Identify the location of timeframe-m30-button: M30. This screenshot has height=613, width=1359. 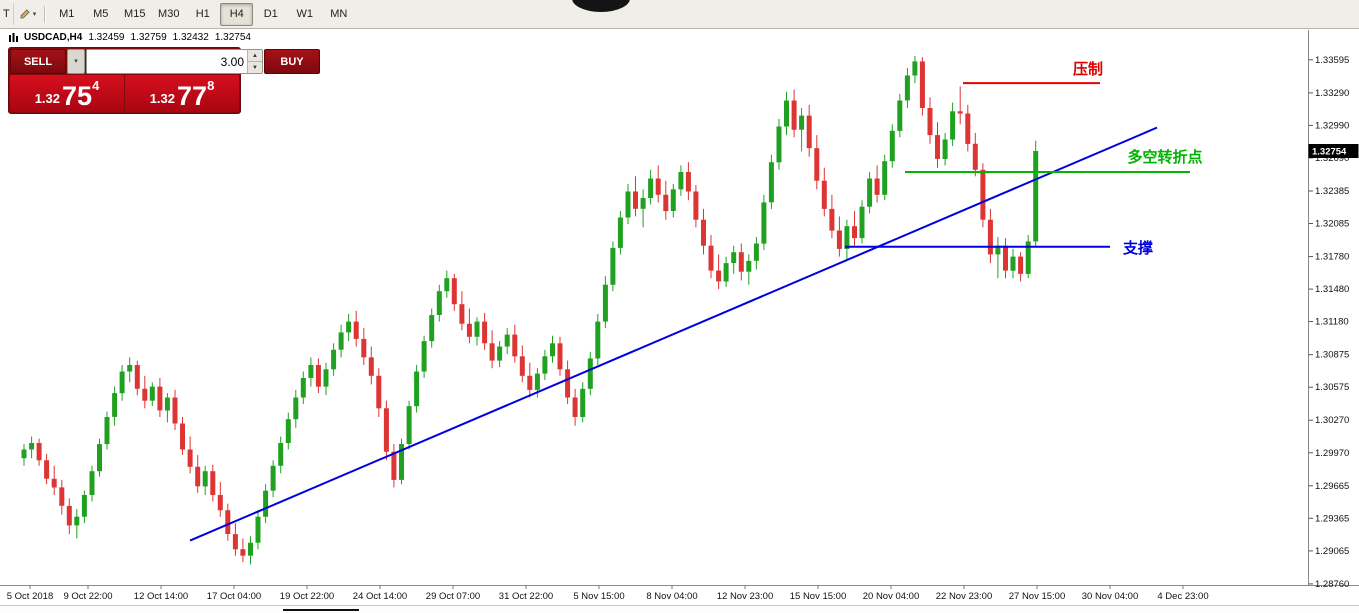
(169, 14).